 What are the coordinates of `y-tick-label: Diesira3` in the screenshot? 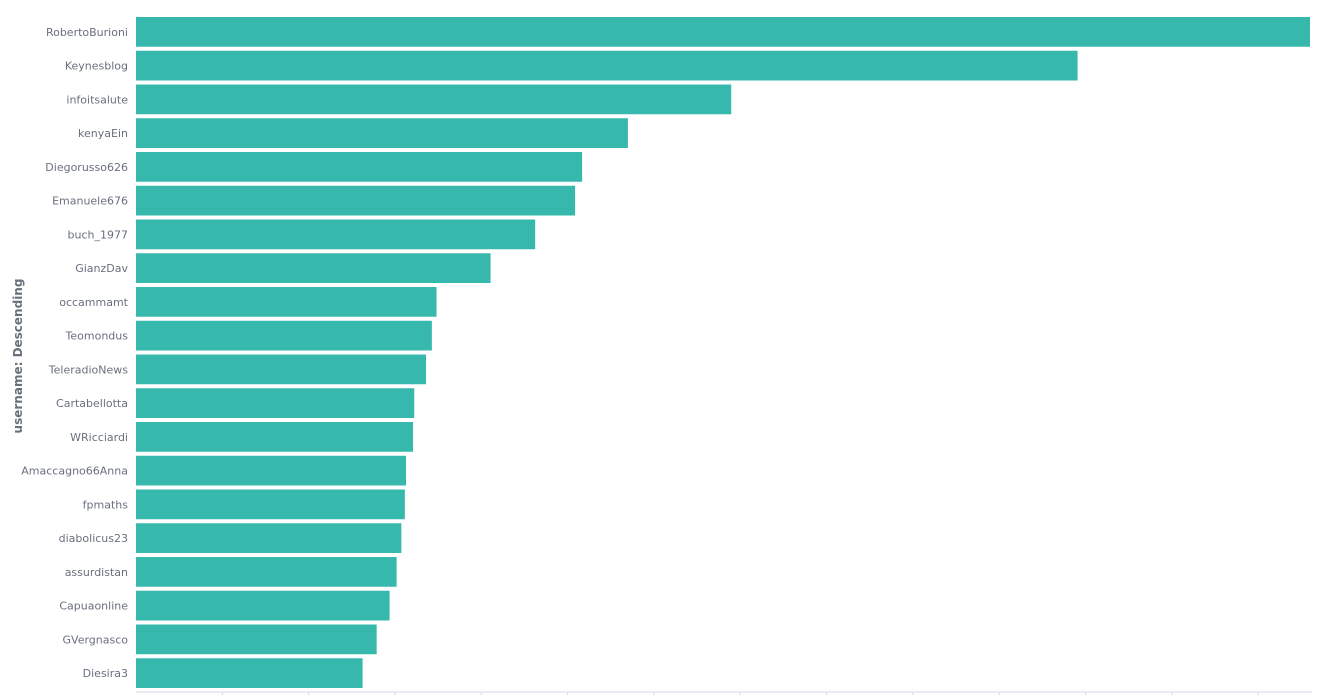 It's located at (105, 673).